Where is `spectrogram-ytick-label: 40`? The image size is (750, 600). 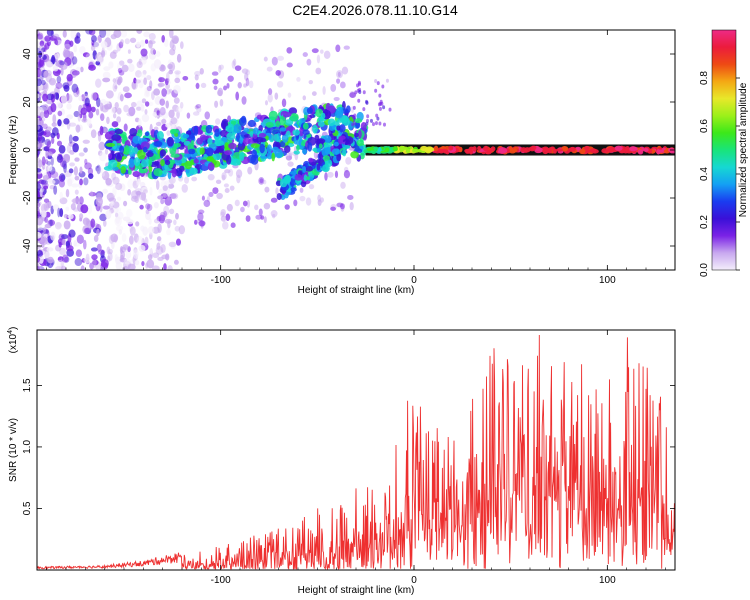 spectrogram-ytick-label: 40 is located at coordinates (27, 54).